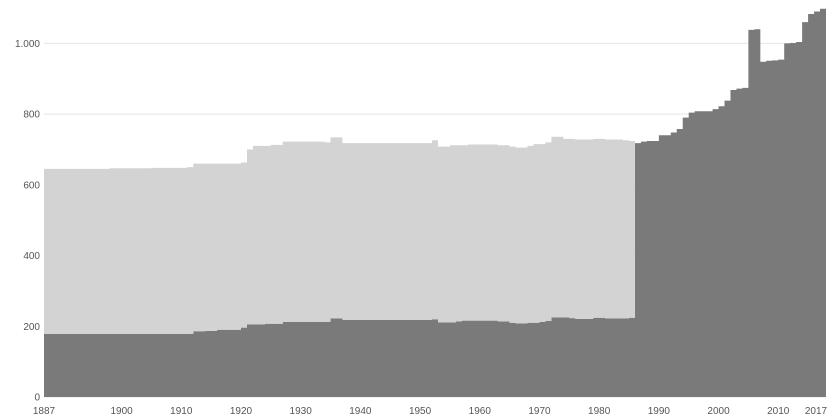  I want to click on y-tick-label: 600, so click(31, 185).